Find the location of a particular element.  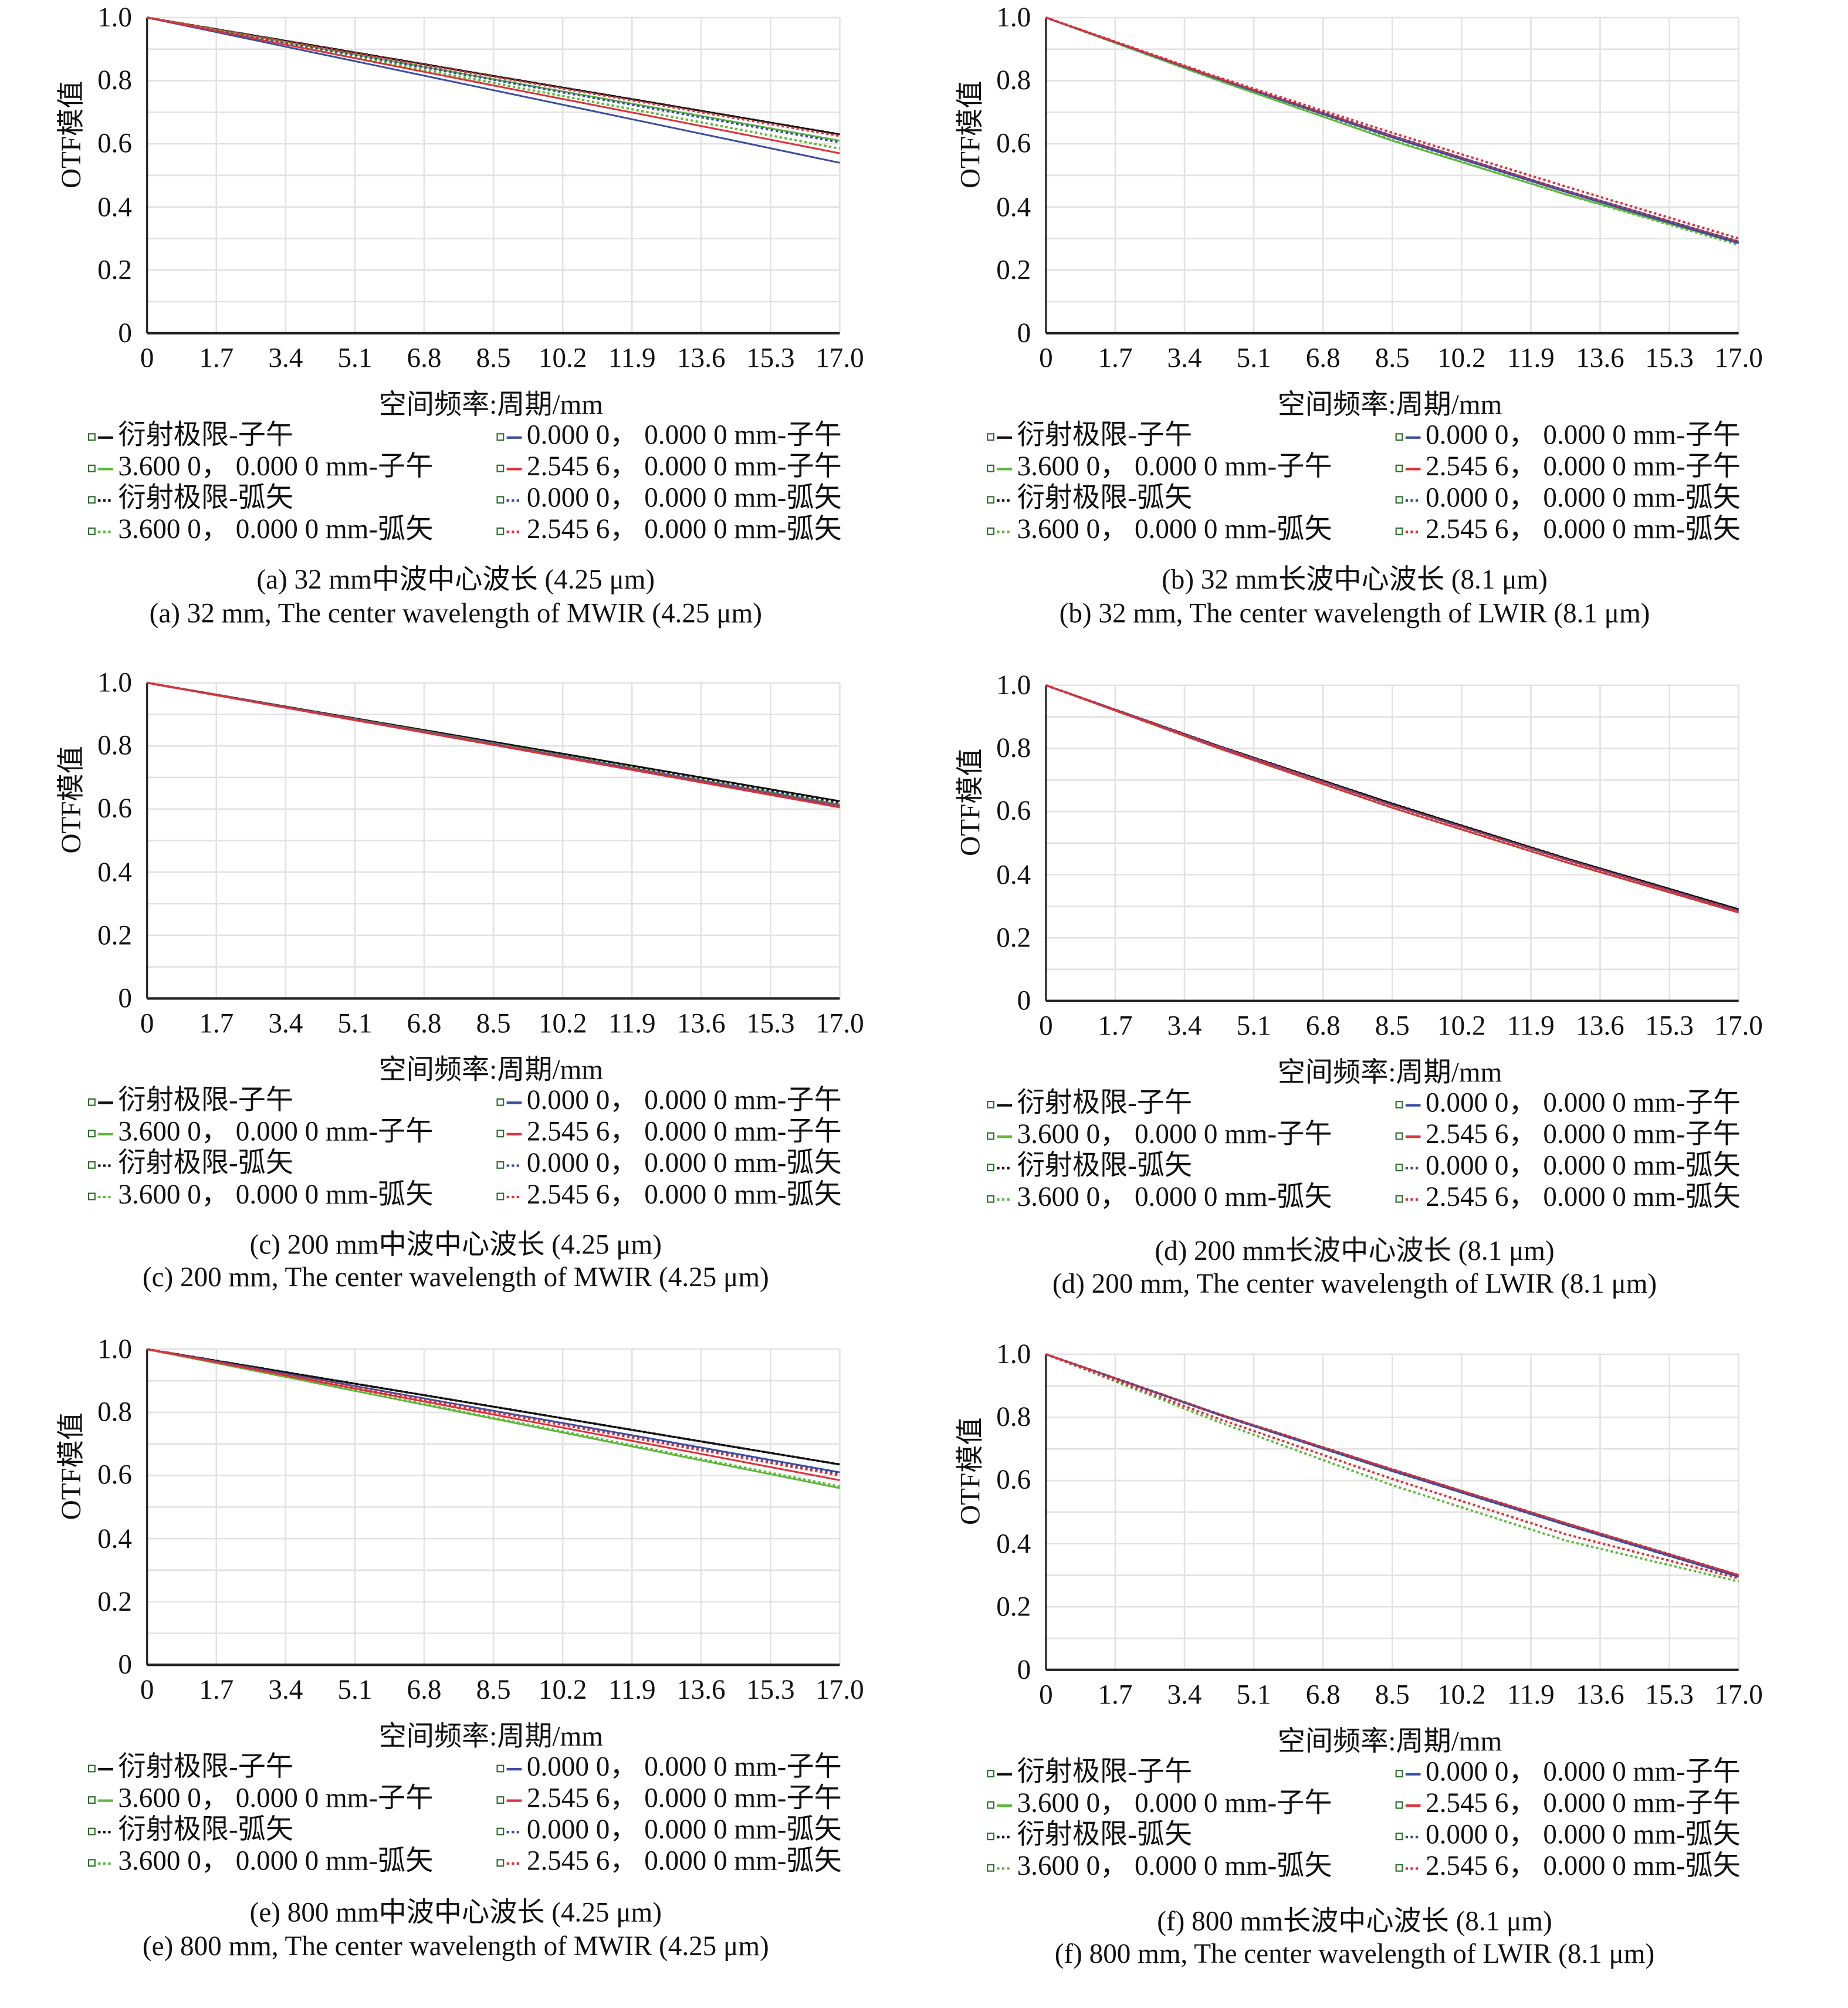

x-tick-label: 0 is located at coordinates (1046, 1025).